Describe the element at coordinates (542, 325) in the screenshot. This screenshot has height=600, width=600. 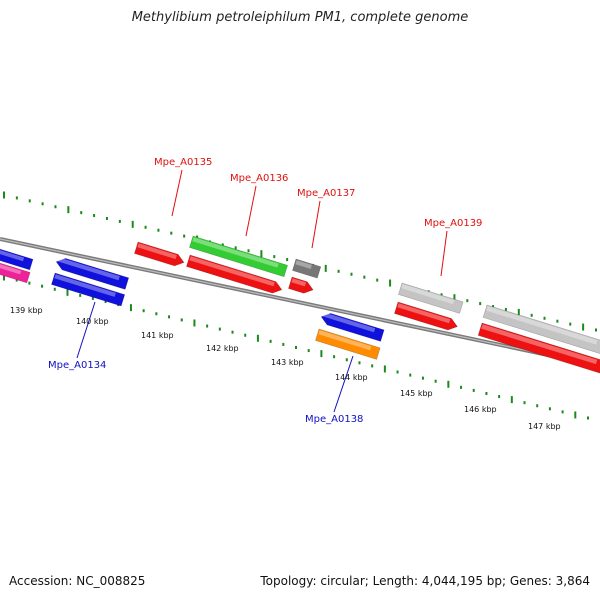
I see `gray-block-right-shine` at that location.